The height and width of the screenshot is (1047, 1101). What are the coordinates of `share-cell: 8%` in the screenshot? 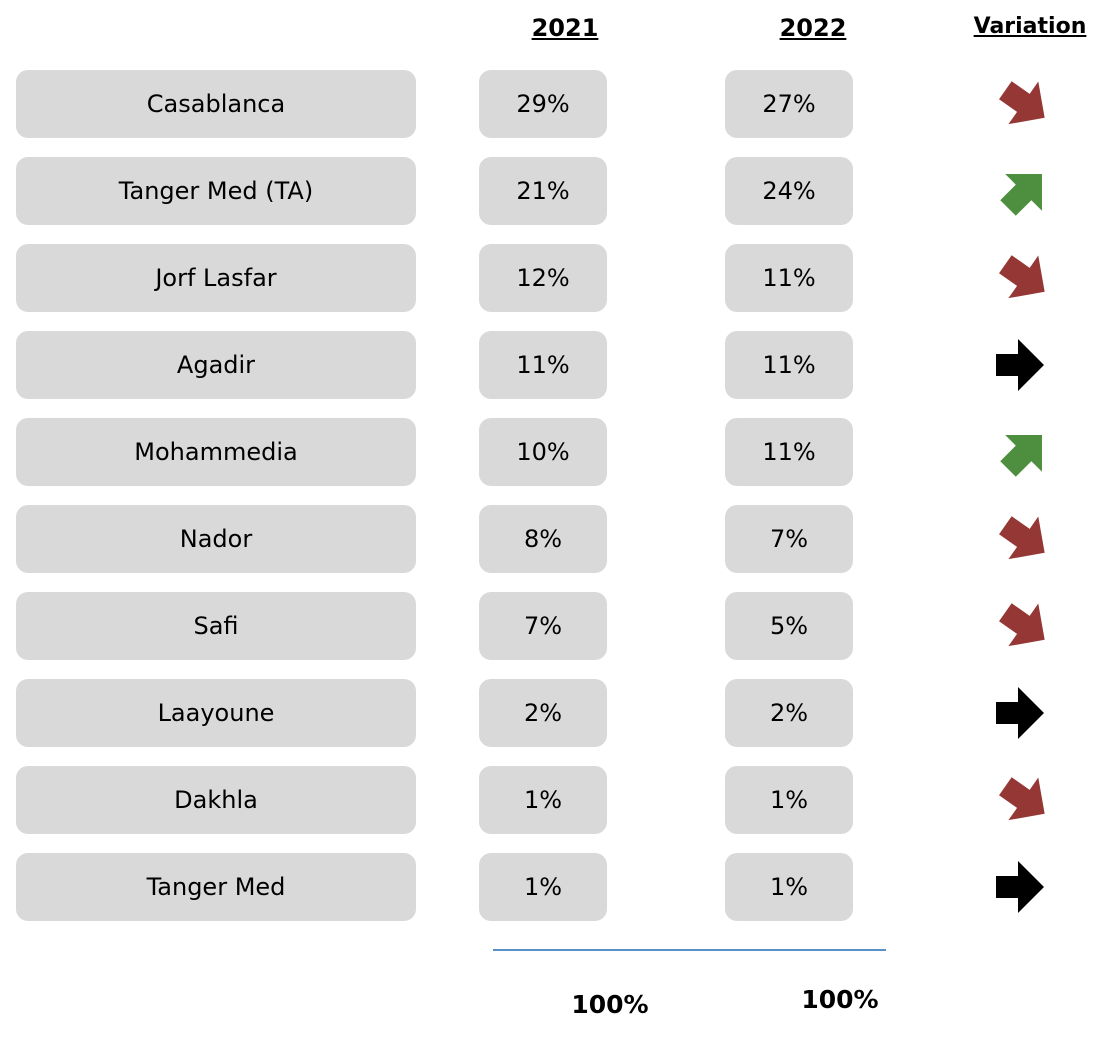 It's located at (543, 539).